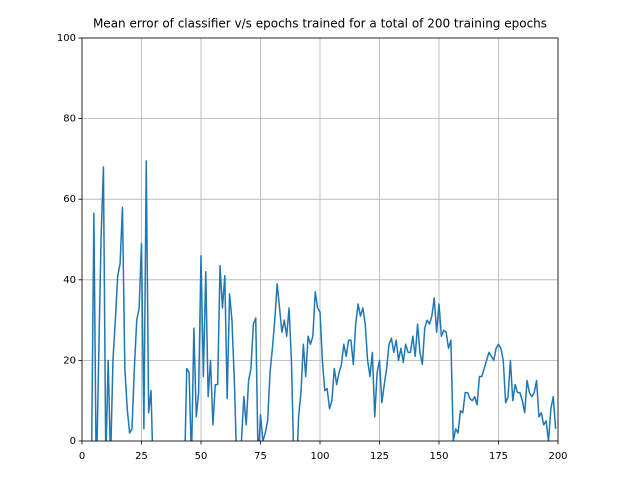  What do you see at coordinates (319, 456) in the screenshot?
I see `x-tick-label: 100` at bounding box center [319, 456].